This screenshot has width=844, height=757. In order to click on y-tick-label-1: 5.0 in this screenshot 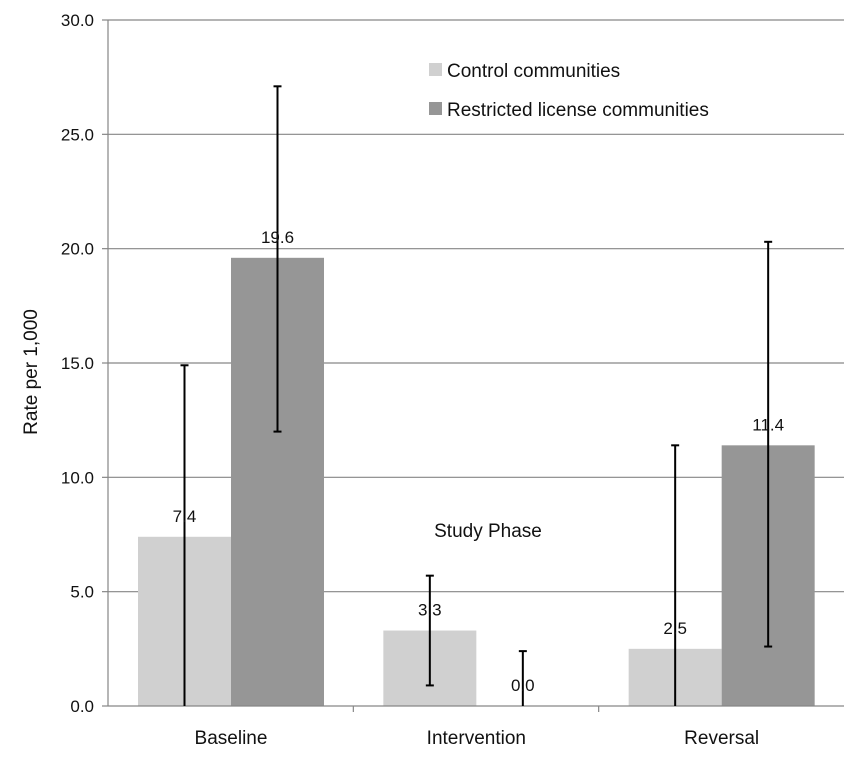, I will do `click(82, 592)`.